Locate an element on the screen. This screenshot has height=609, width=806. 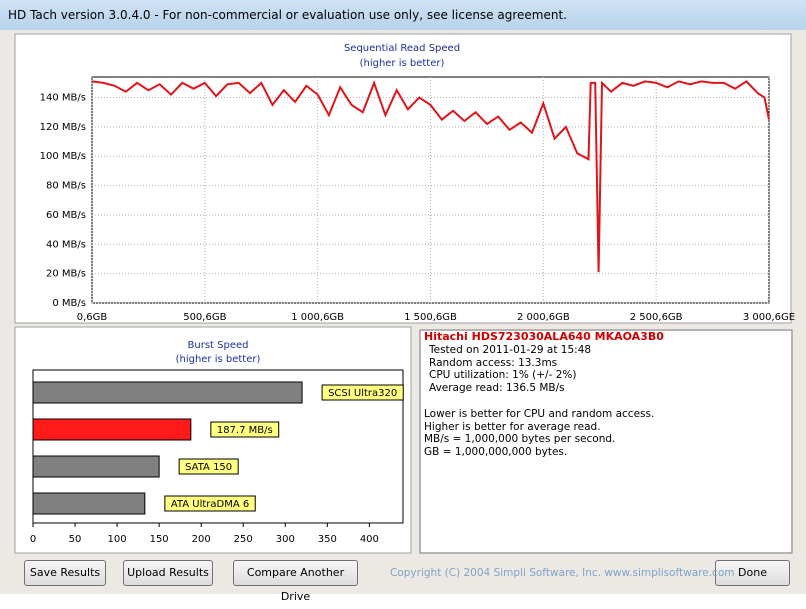
y-tick-label: 60 MB/s is located at coordinates (66, 215).